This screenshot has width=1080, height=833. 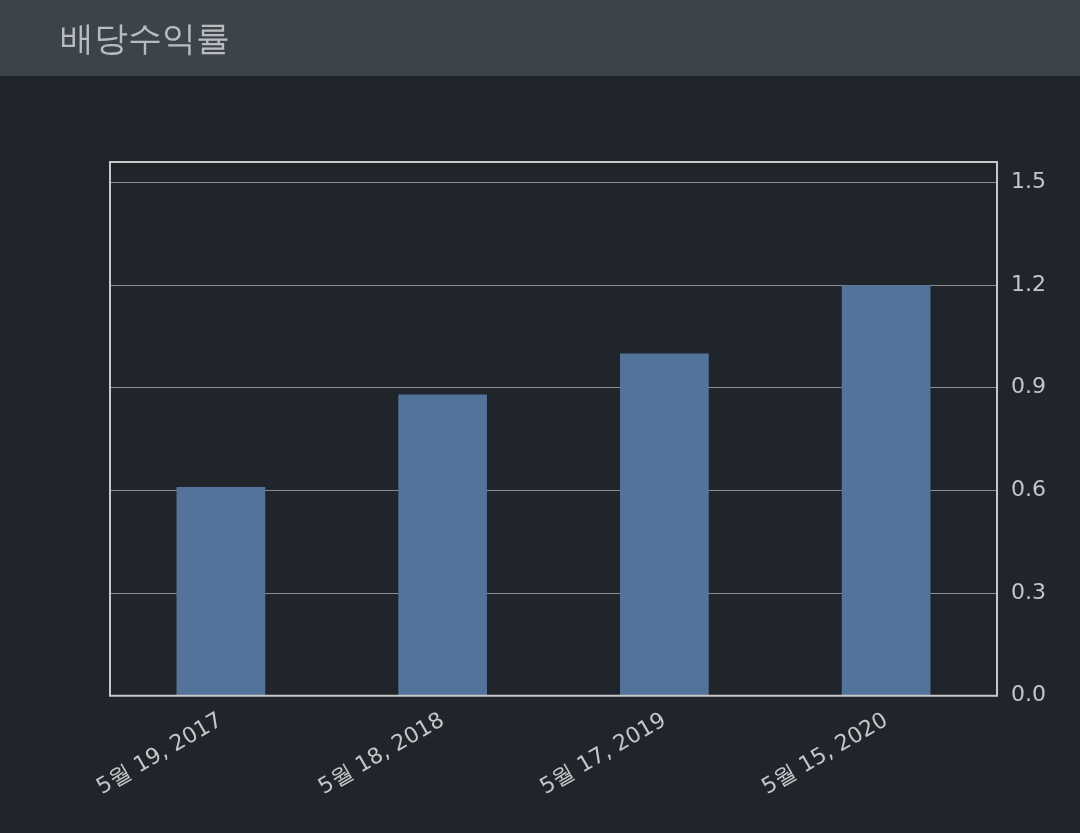 I want to click on y-tick-label: 1.5, so click(x=1029, y=181).